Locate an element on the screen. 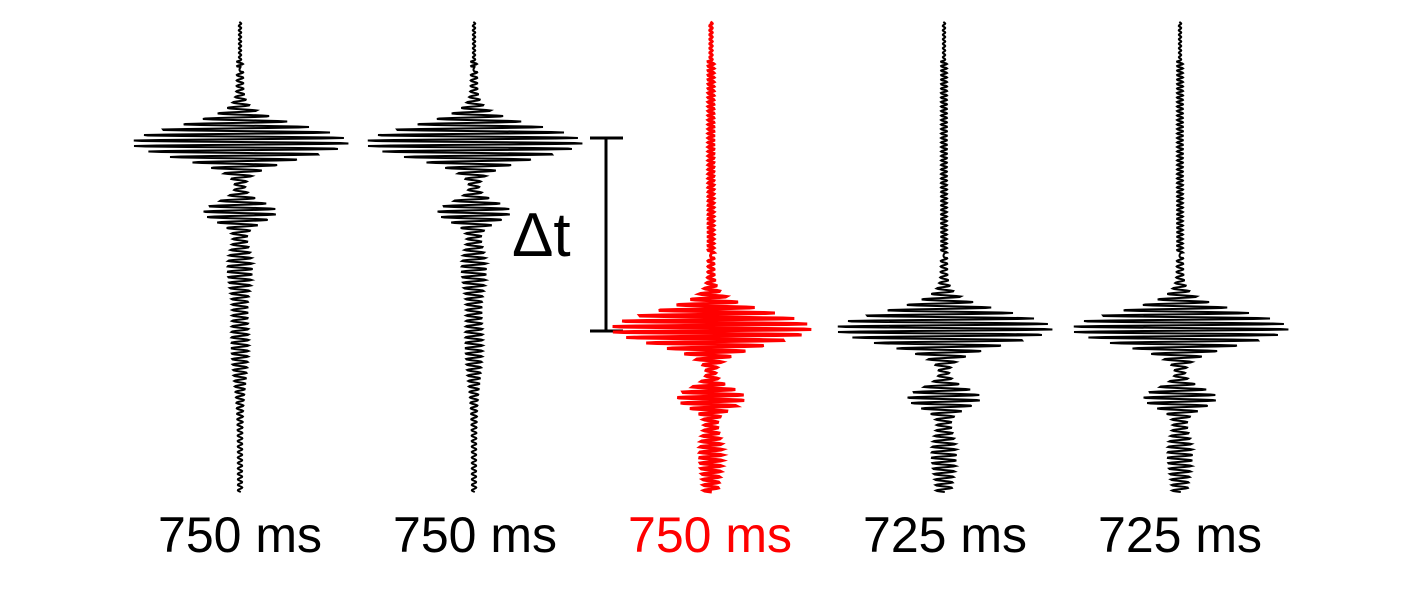 The height and width of the screenshot is (591, 1406). delta-t-bracket is located at coordinates (606, 234).